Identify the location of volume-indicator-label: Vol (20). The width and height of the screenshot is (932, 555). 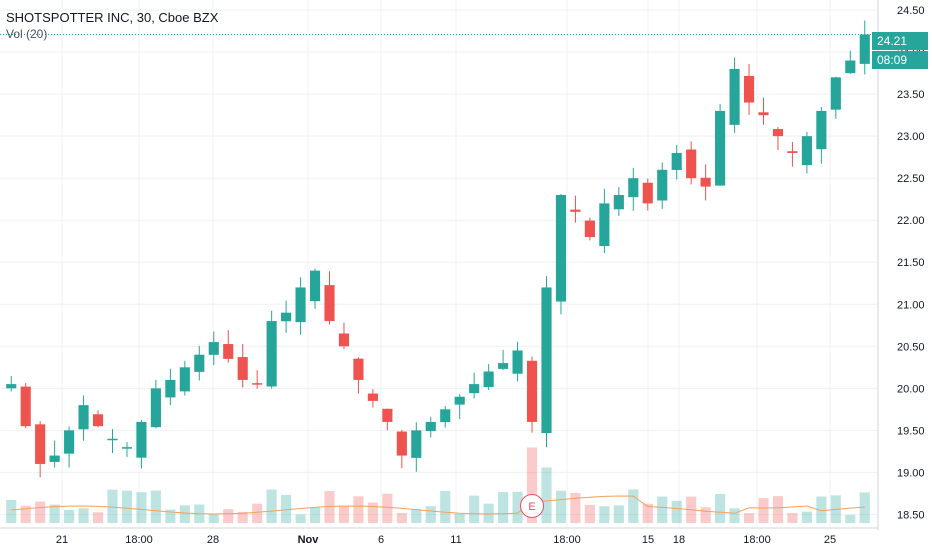
(27, 34).